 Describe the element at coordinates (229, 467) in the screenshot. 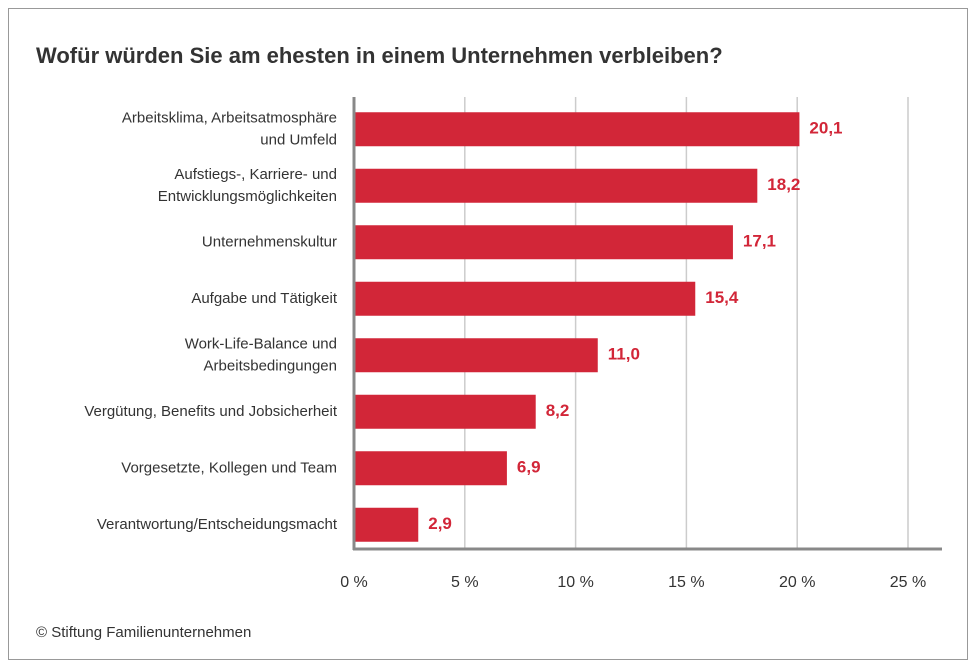

I see `y-tick-label: Vorgesetzte, Kollegen und Team` at that location.